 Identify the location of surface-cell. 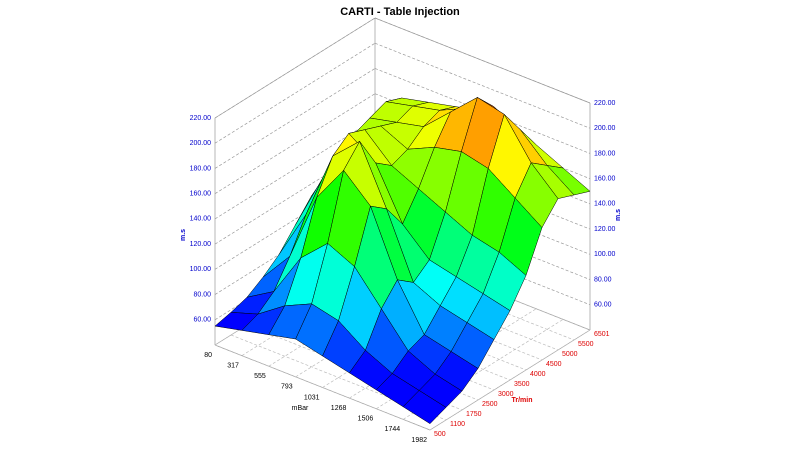
(424, 407).